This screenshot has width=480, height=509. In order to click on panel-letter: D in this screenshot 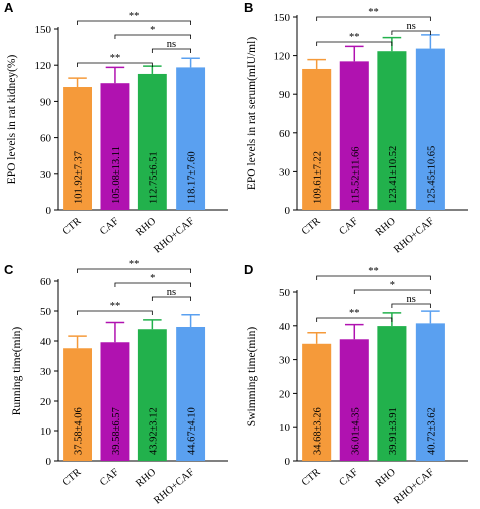, I will do `click(248, 269)`.